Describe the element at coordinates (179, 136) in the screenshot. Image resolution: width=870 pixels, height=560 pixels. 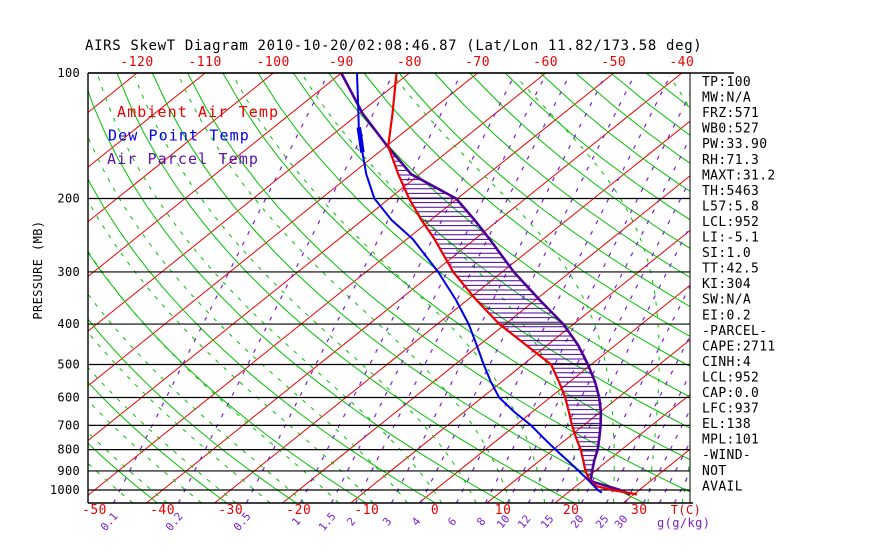
I see `legend-entry: Dew Point Temp` at that location.